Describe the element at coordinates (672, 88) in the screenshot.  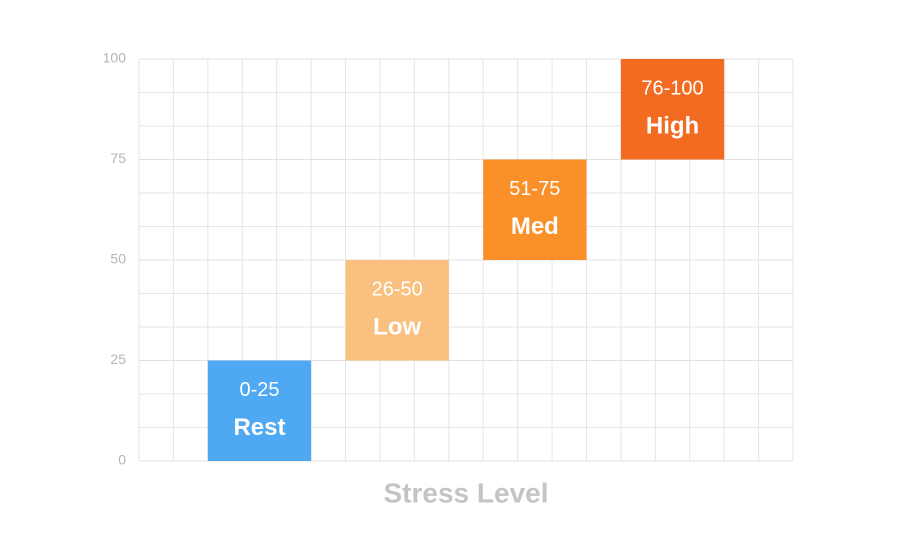
I see `range-label: 76-100` at that location.